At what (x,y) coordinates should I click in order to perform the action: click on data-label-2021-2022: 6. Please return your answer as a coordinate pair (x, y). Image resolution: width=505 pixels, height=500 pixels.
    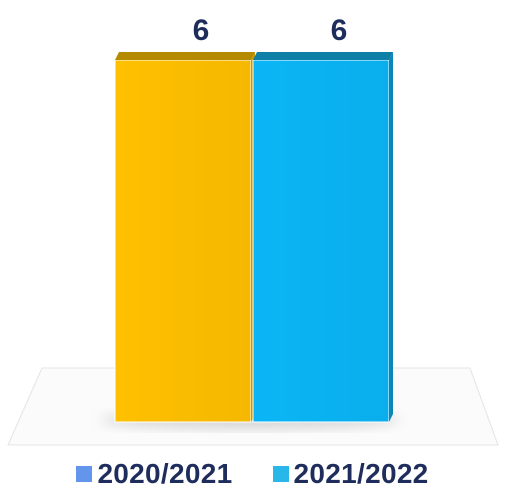
    Looking at the image, I should click on (339, 30).